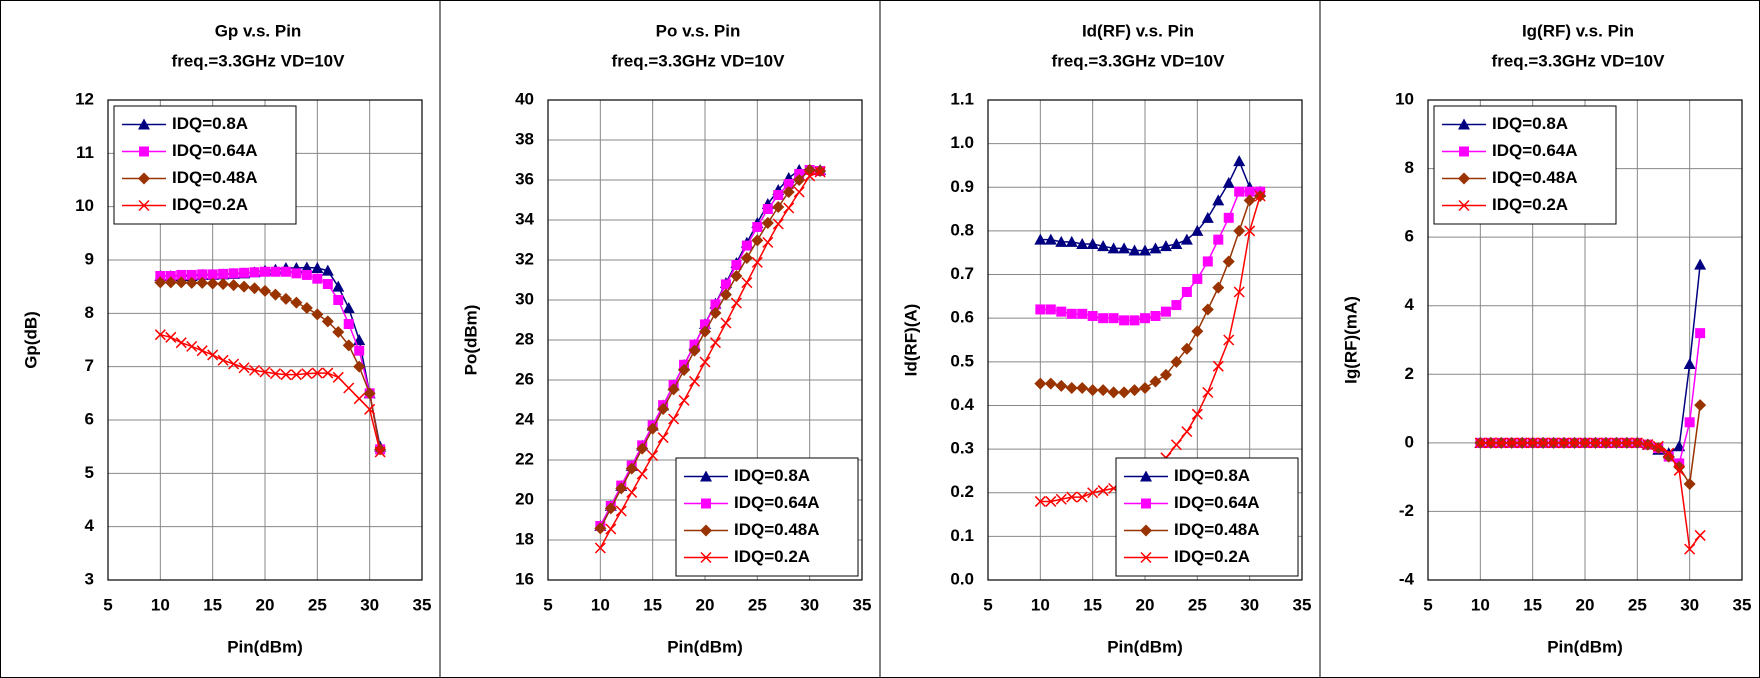  What do you see at coordinates (962, 186) in the screenshot?
I see `y-tick-label: 0.9` at bounding box center [962, 186].